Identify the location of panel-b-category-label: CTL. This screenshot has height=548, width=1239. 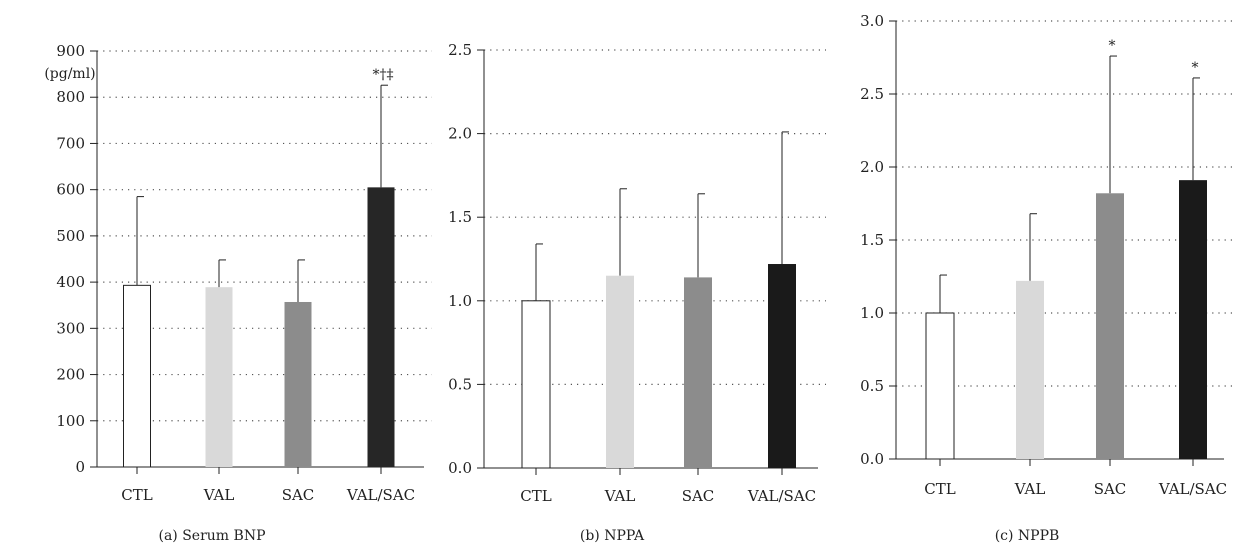
(535, 496).